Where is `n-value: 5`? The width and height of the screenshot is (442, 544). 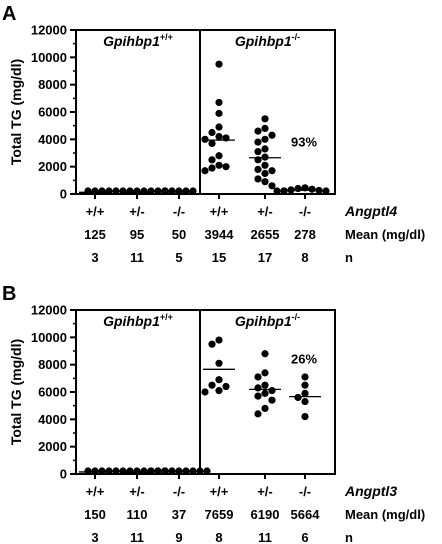 n-value: 5 is located at coordinates (178, 257).